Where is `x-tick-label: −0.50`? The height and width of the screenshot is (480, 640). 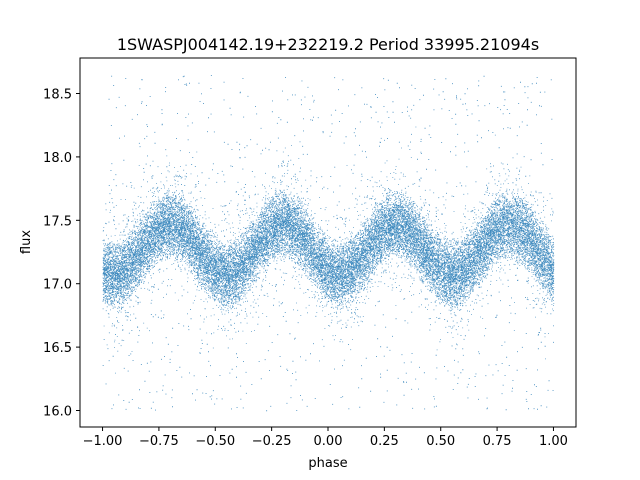 x-tick-label: −0.50 is located at coordinates (215, 441).